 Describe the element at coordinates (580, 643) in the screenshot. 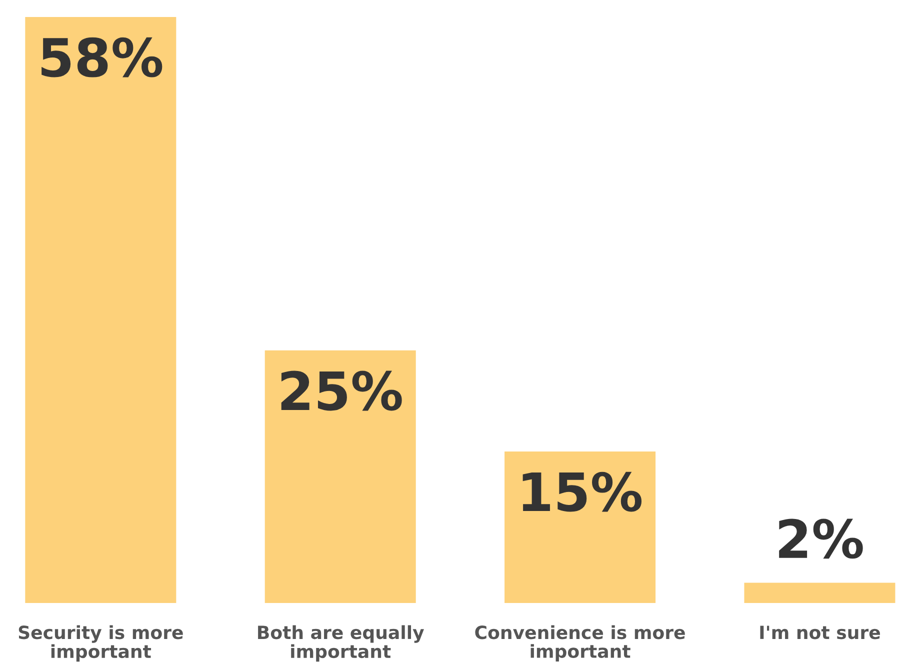

I see `x-tick-label: Convenience is more important` at that location.